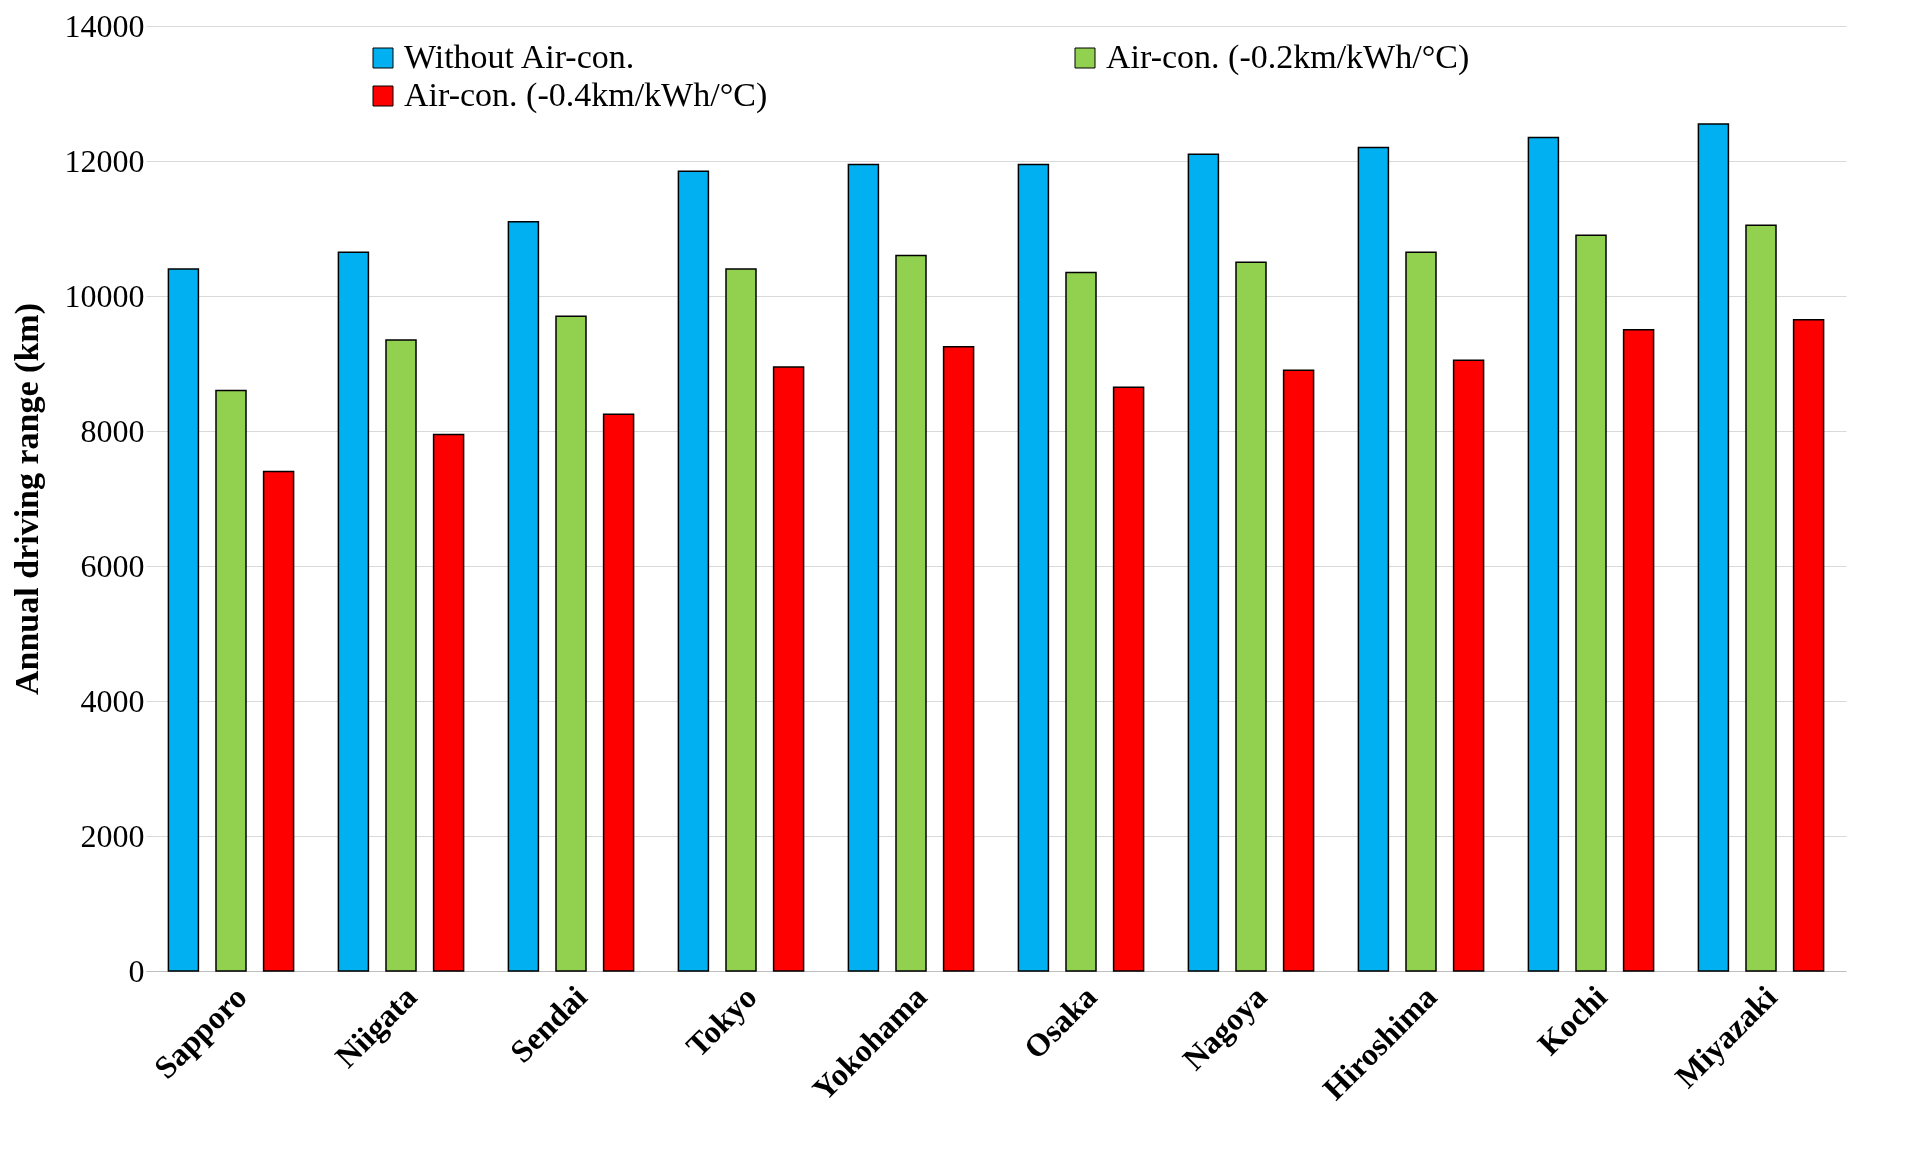  What do you see at coordinates (104, 25) in the screenshot?
I see `y-tick-label: 14000` at bounding box center [104, 25].